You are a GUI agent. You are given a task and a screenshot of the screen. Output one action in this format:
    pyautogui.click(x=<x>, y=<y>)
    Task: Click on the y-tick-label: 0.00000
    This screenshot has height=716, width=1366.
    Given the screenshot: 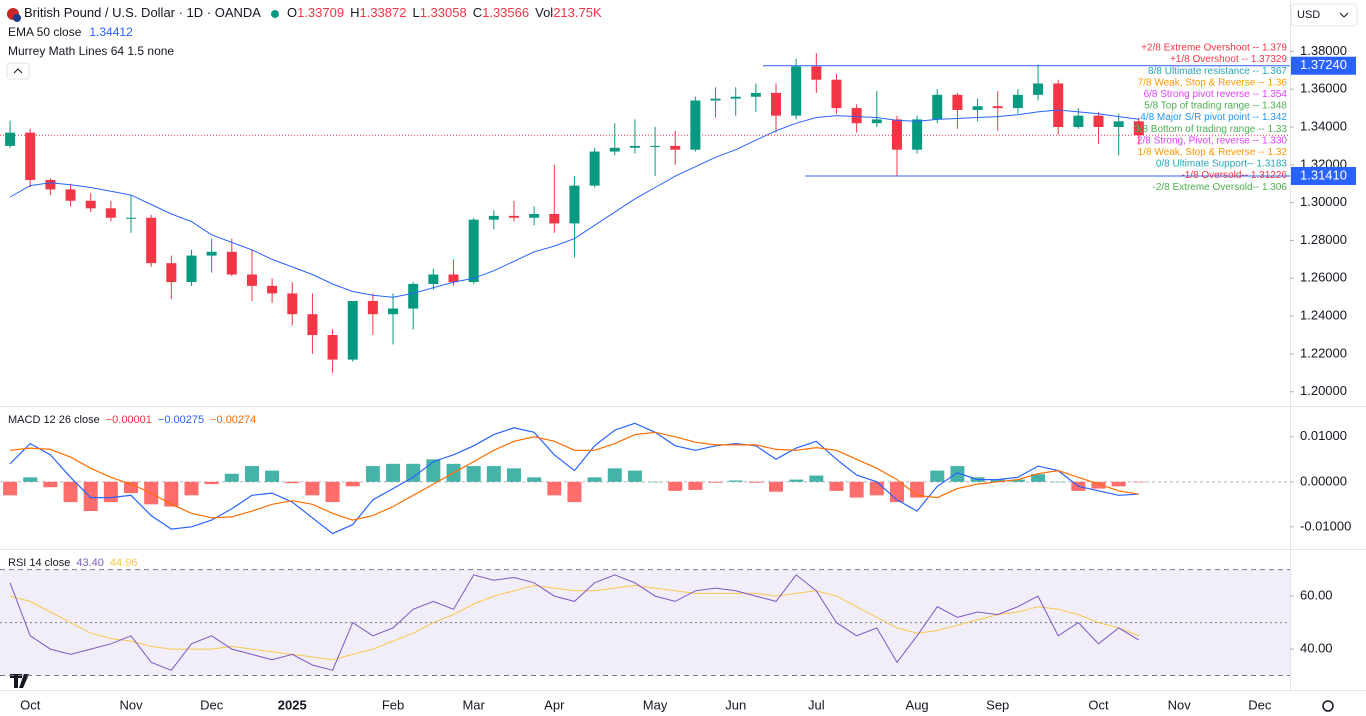 What is the action you would take?
    pyautogui.click(x=1323, y=480)
    